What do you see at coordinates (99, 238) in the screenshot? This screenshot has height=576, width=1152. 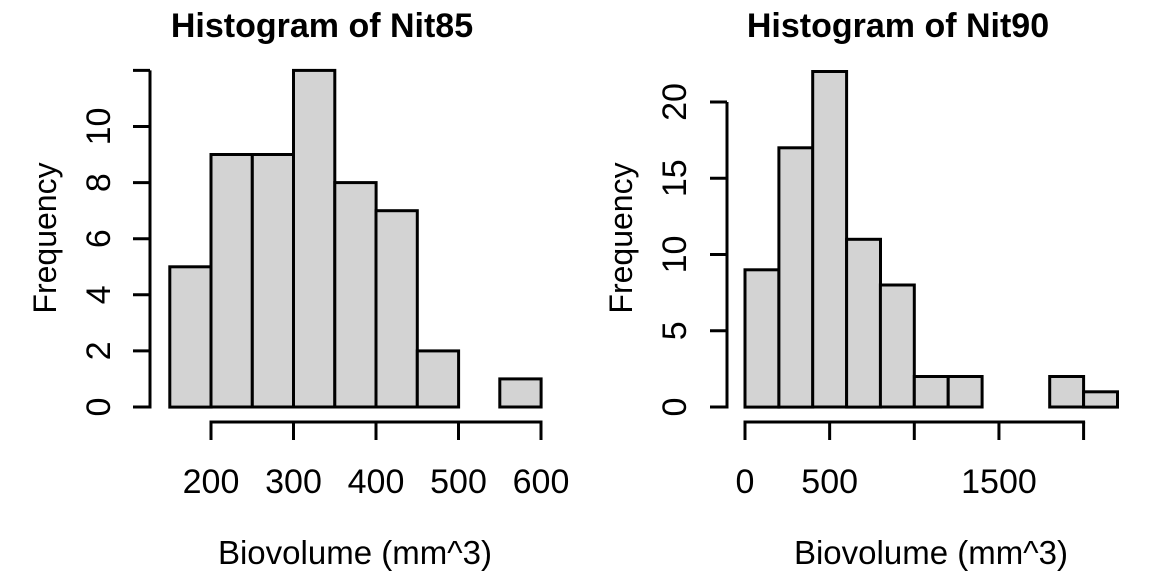 I see `y-tick-label: 6` at bounding box center [99, 238].